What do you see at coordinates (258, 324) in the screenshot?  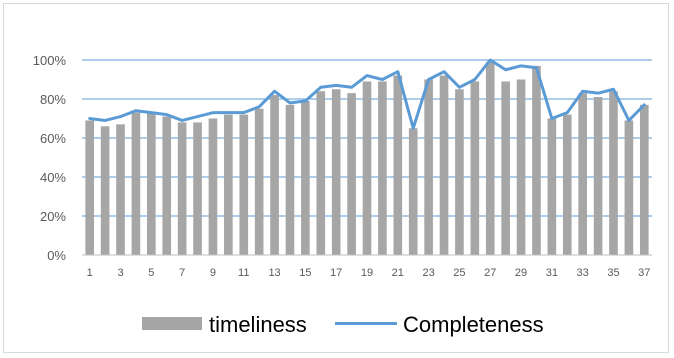 I see `legend-label-timeliness: timeliness` at bounding box center [258, 324].